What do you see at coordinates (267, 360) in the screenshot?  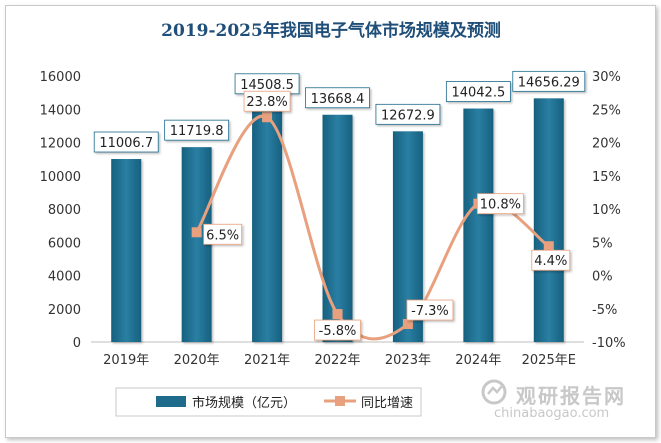 I see `x-tick-label: 2021年` at bounding box center [267, 360].